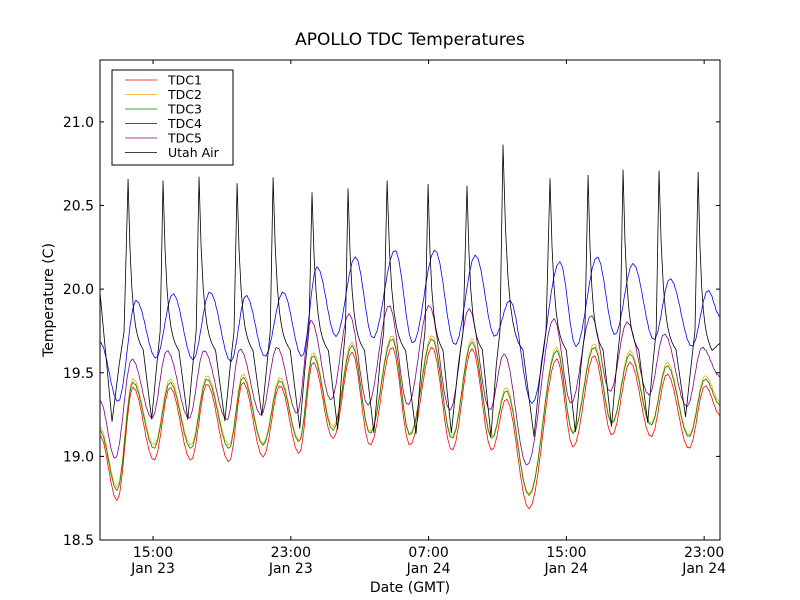 Image resolution: width=800 pixels, height=600 pixels. I want to click on y-tick-label: 20.0, so click(78, 290).